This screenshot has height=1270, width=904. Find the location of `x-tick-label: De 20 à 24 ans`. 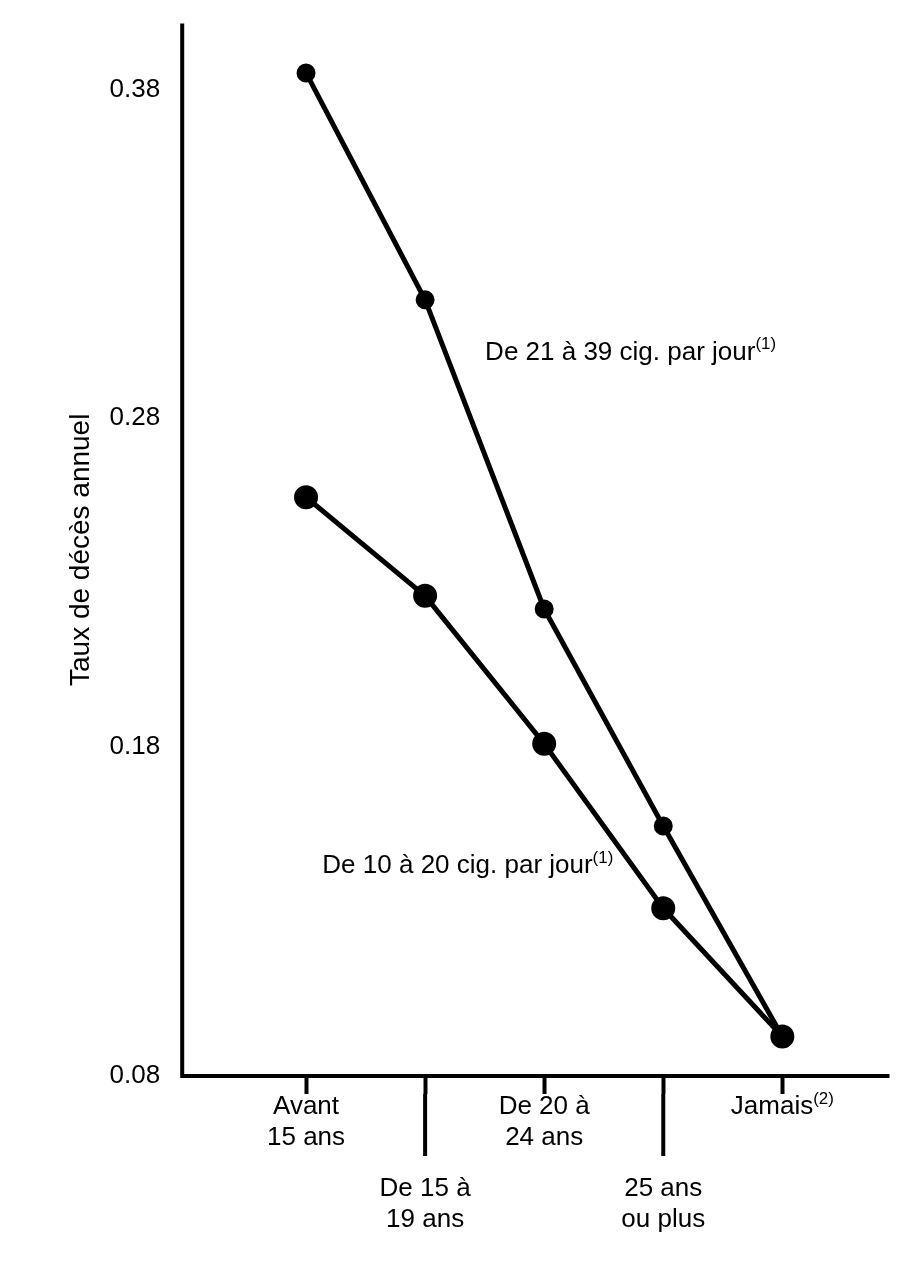

x-tick-label: De 20 à 24 ans is located at coordinates (544, 1120).